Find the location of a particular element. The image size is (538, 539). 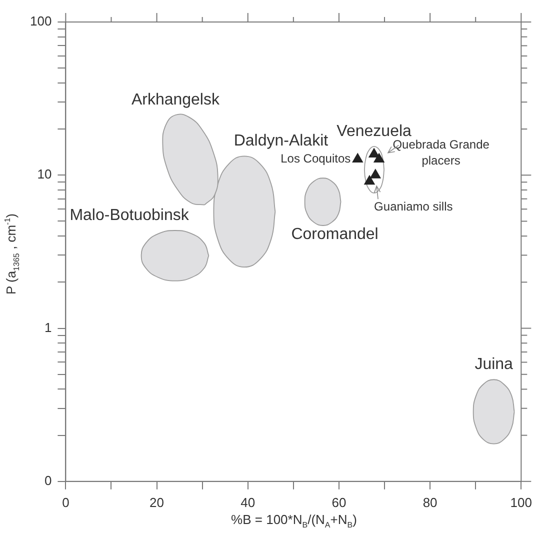

y-tick-label: 10 is located at coordinates (44, 174).